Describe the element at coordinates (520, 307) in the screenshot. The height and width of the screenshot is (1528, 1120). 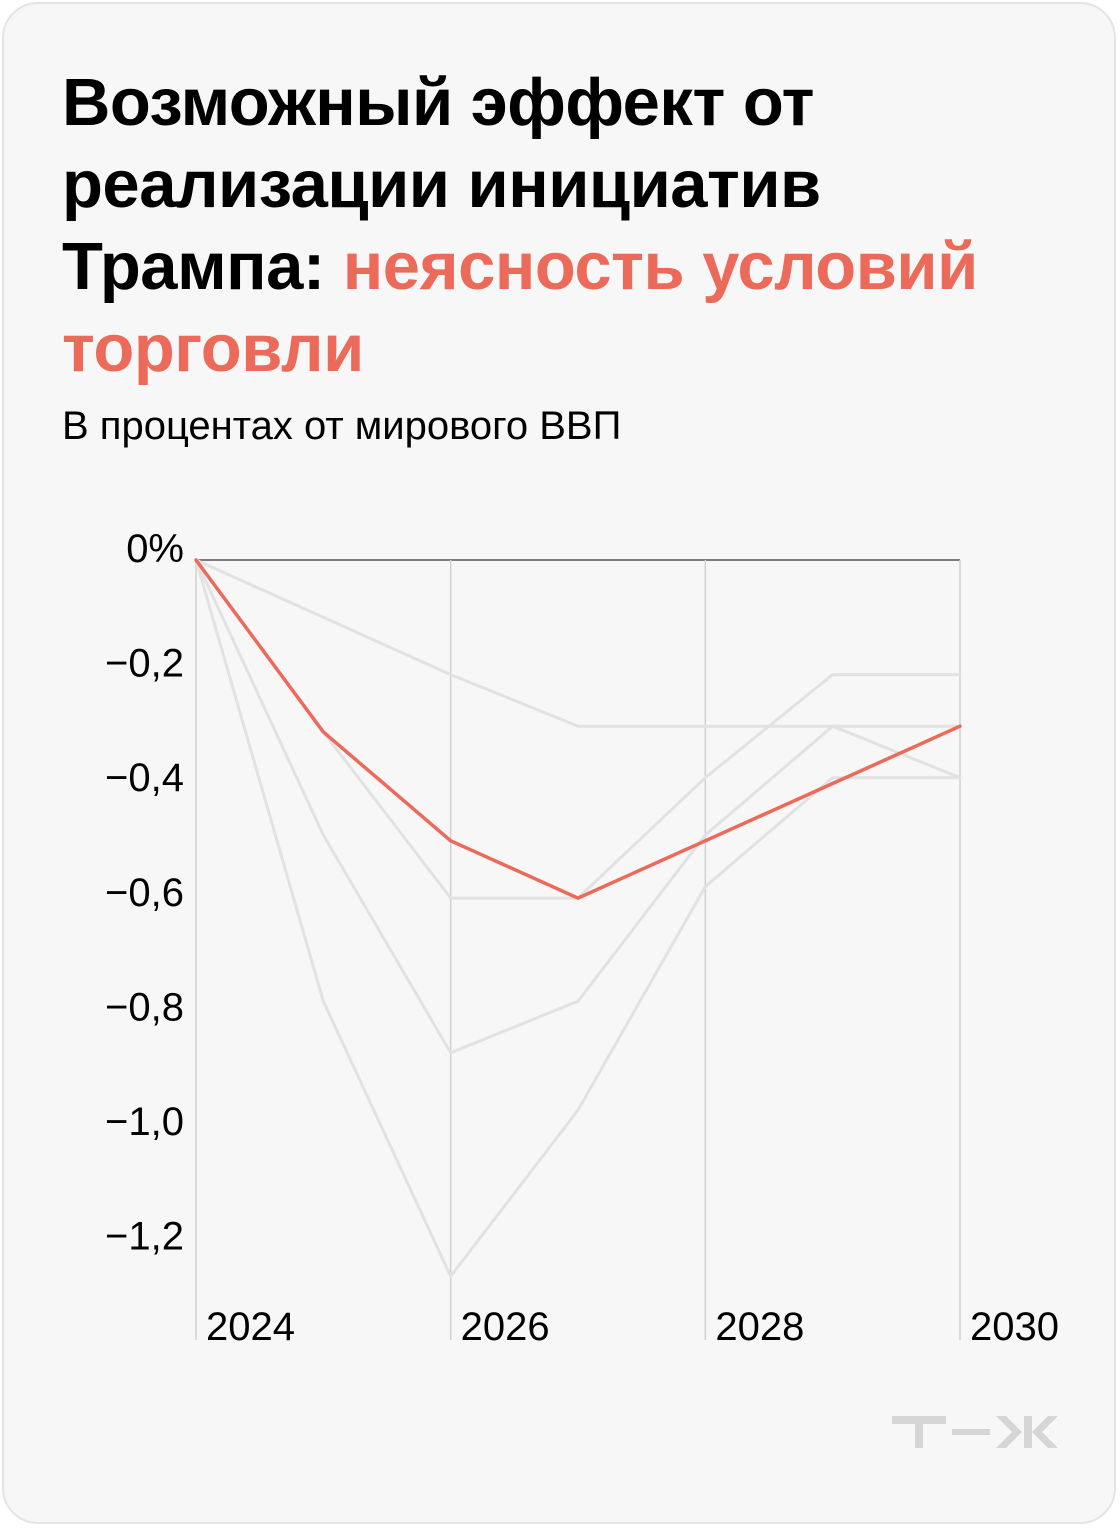
I see `title-accent: неясность условий торговли` at that location.